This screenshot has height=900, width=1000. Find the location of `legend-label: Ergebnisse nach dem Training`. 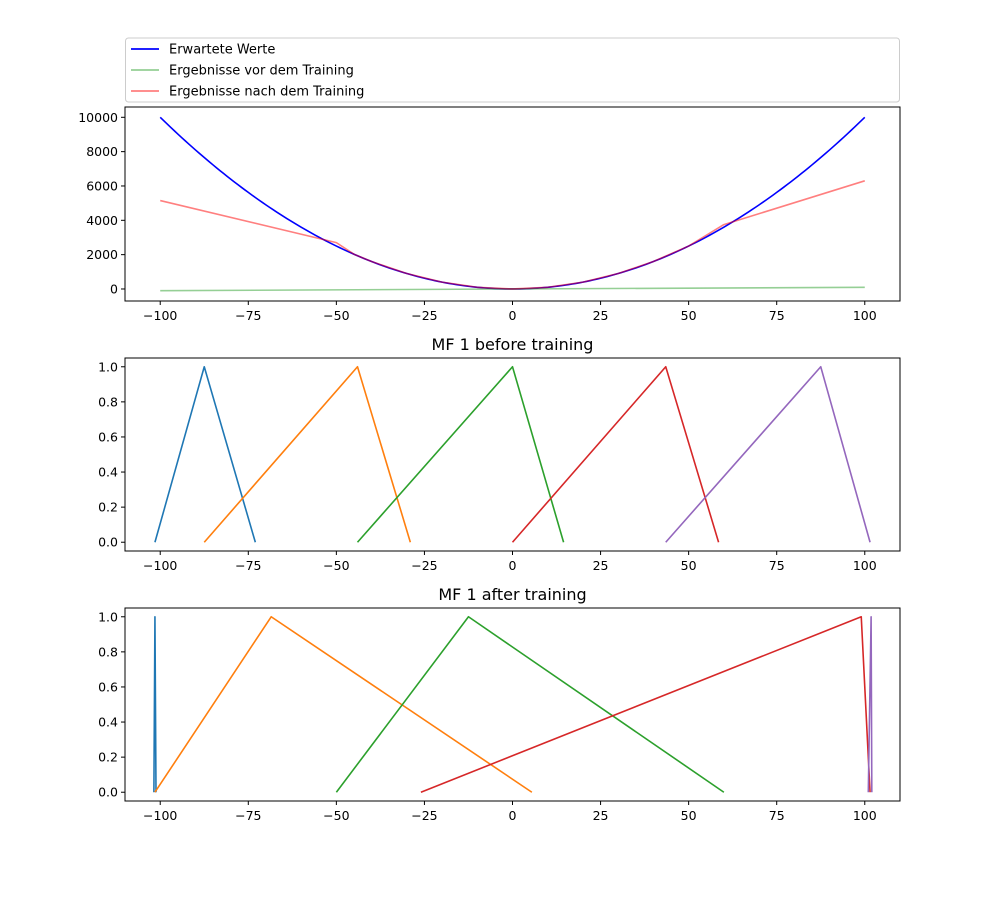

legend-label: Ergebnisse nach dem Training is located at coordinates (266, 92).